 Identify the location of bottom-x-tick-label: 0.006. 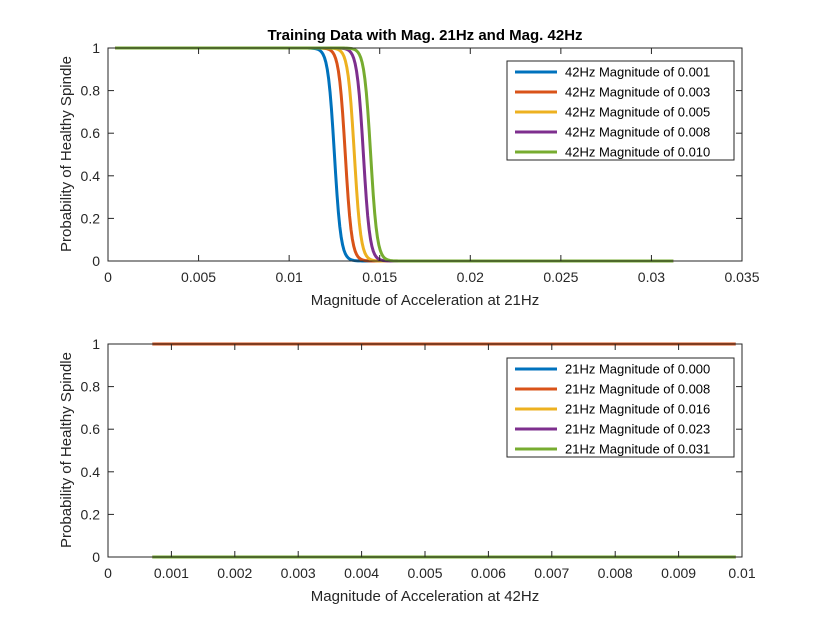
(488, 573).